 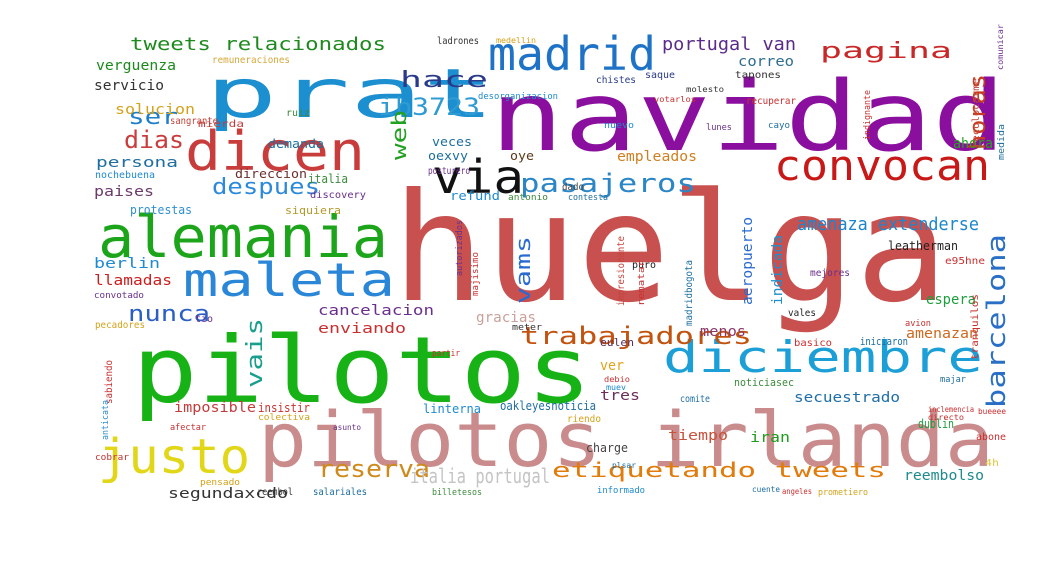 I want to click on word: colectiva, so click(x=284, y=418).